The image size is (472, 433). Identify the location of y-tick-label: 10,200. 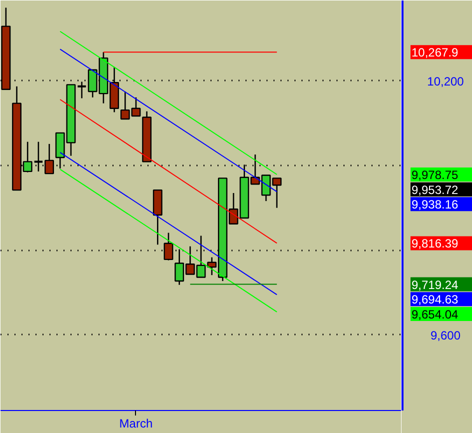
(445, 81).